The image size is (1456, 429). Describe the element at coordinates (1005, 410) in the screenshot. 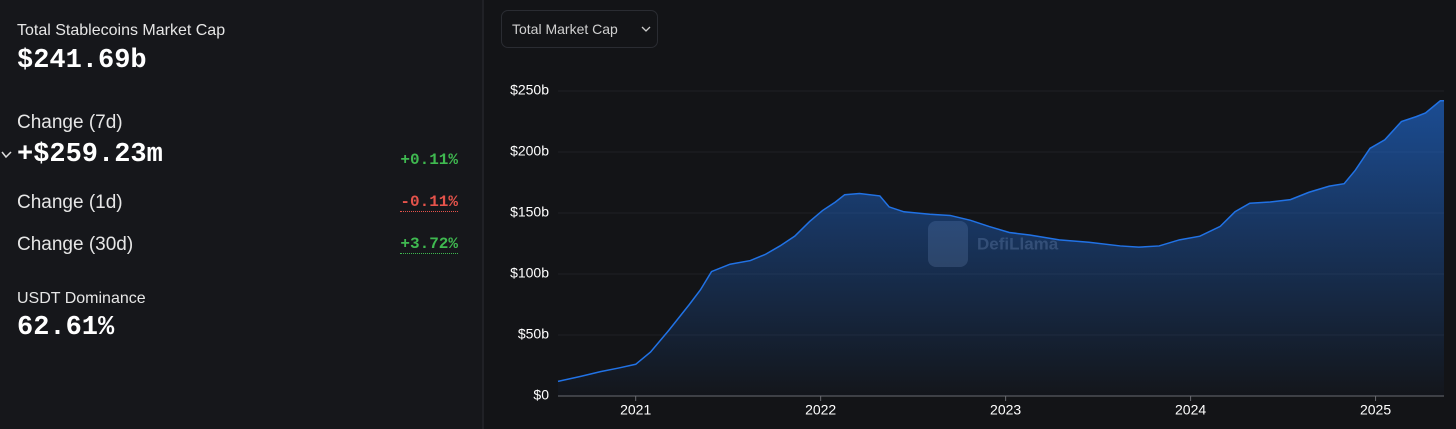

I see `x-tick-label: 2023` at that location.